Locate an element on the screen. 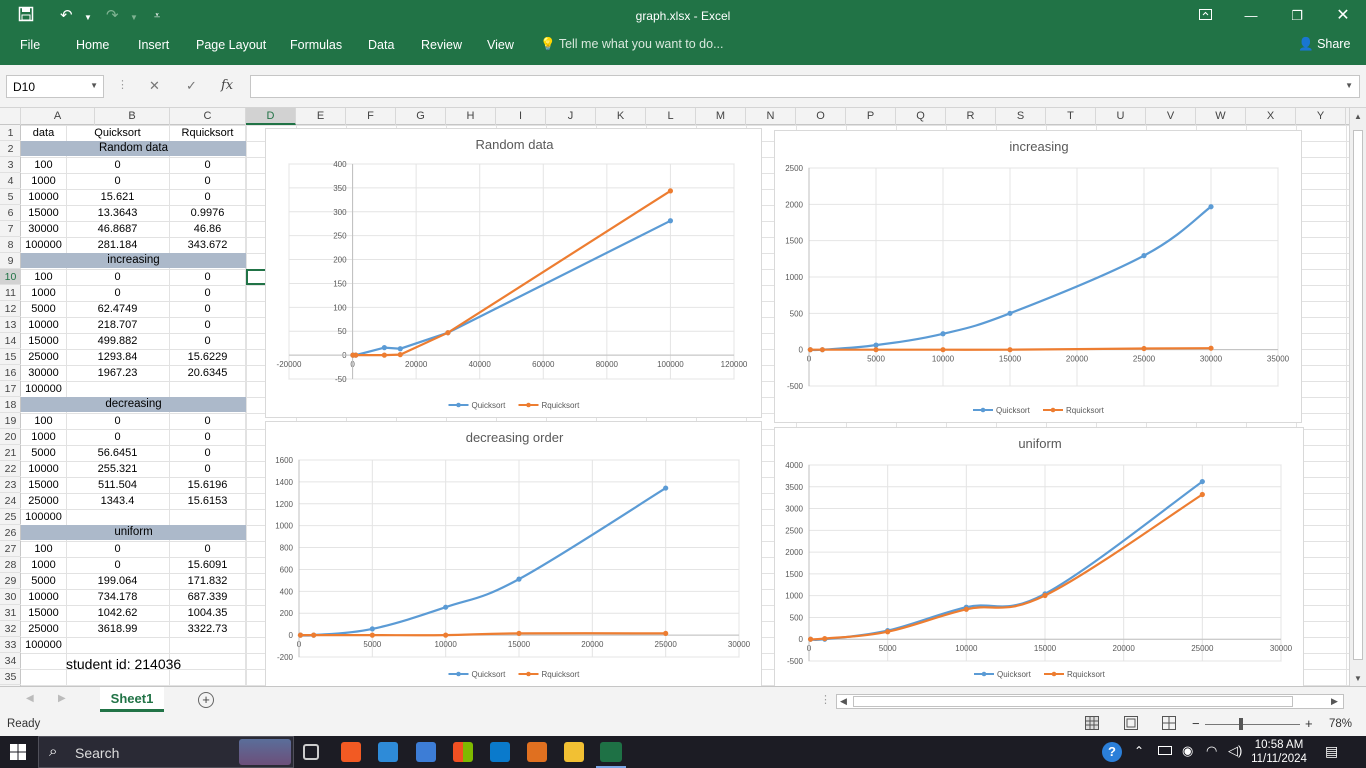  microsoft-store-icon is located at coordinates (463, 752).